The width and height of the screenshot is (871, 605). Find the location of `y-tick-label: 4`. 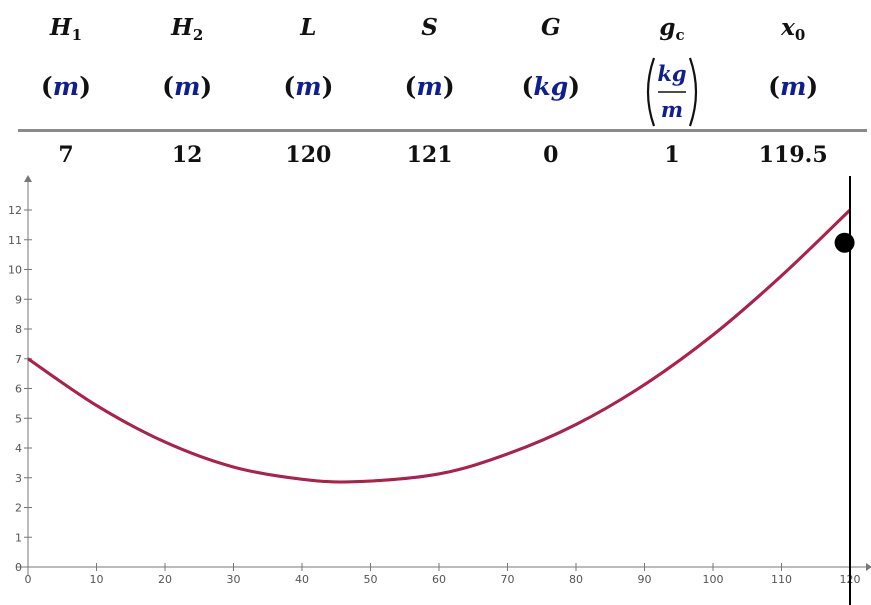

y-tick-label: 4 is located at coordinates (18, 448).